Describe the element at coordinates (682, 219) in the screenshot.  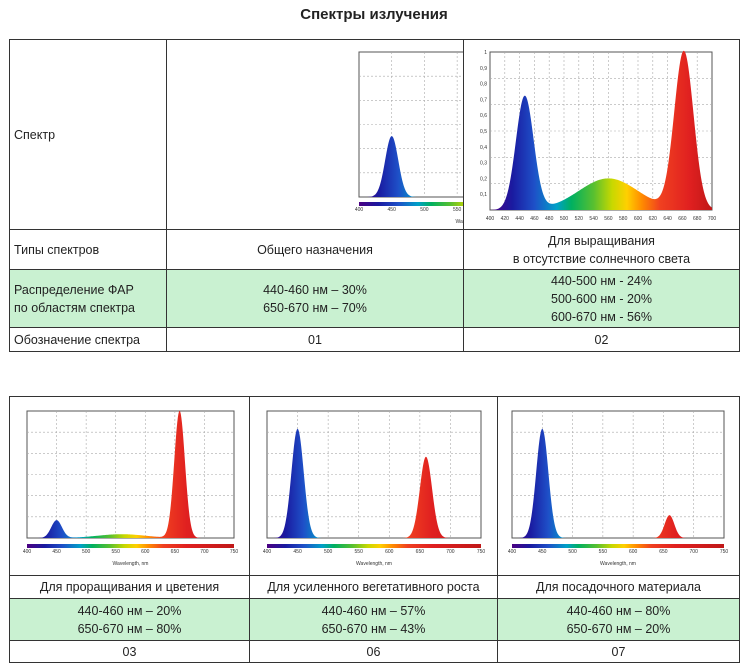
I see `x-tick-label: 660` at that location.